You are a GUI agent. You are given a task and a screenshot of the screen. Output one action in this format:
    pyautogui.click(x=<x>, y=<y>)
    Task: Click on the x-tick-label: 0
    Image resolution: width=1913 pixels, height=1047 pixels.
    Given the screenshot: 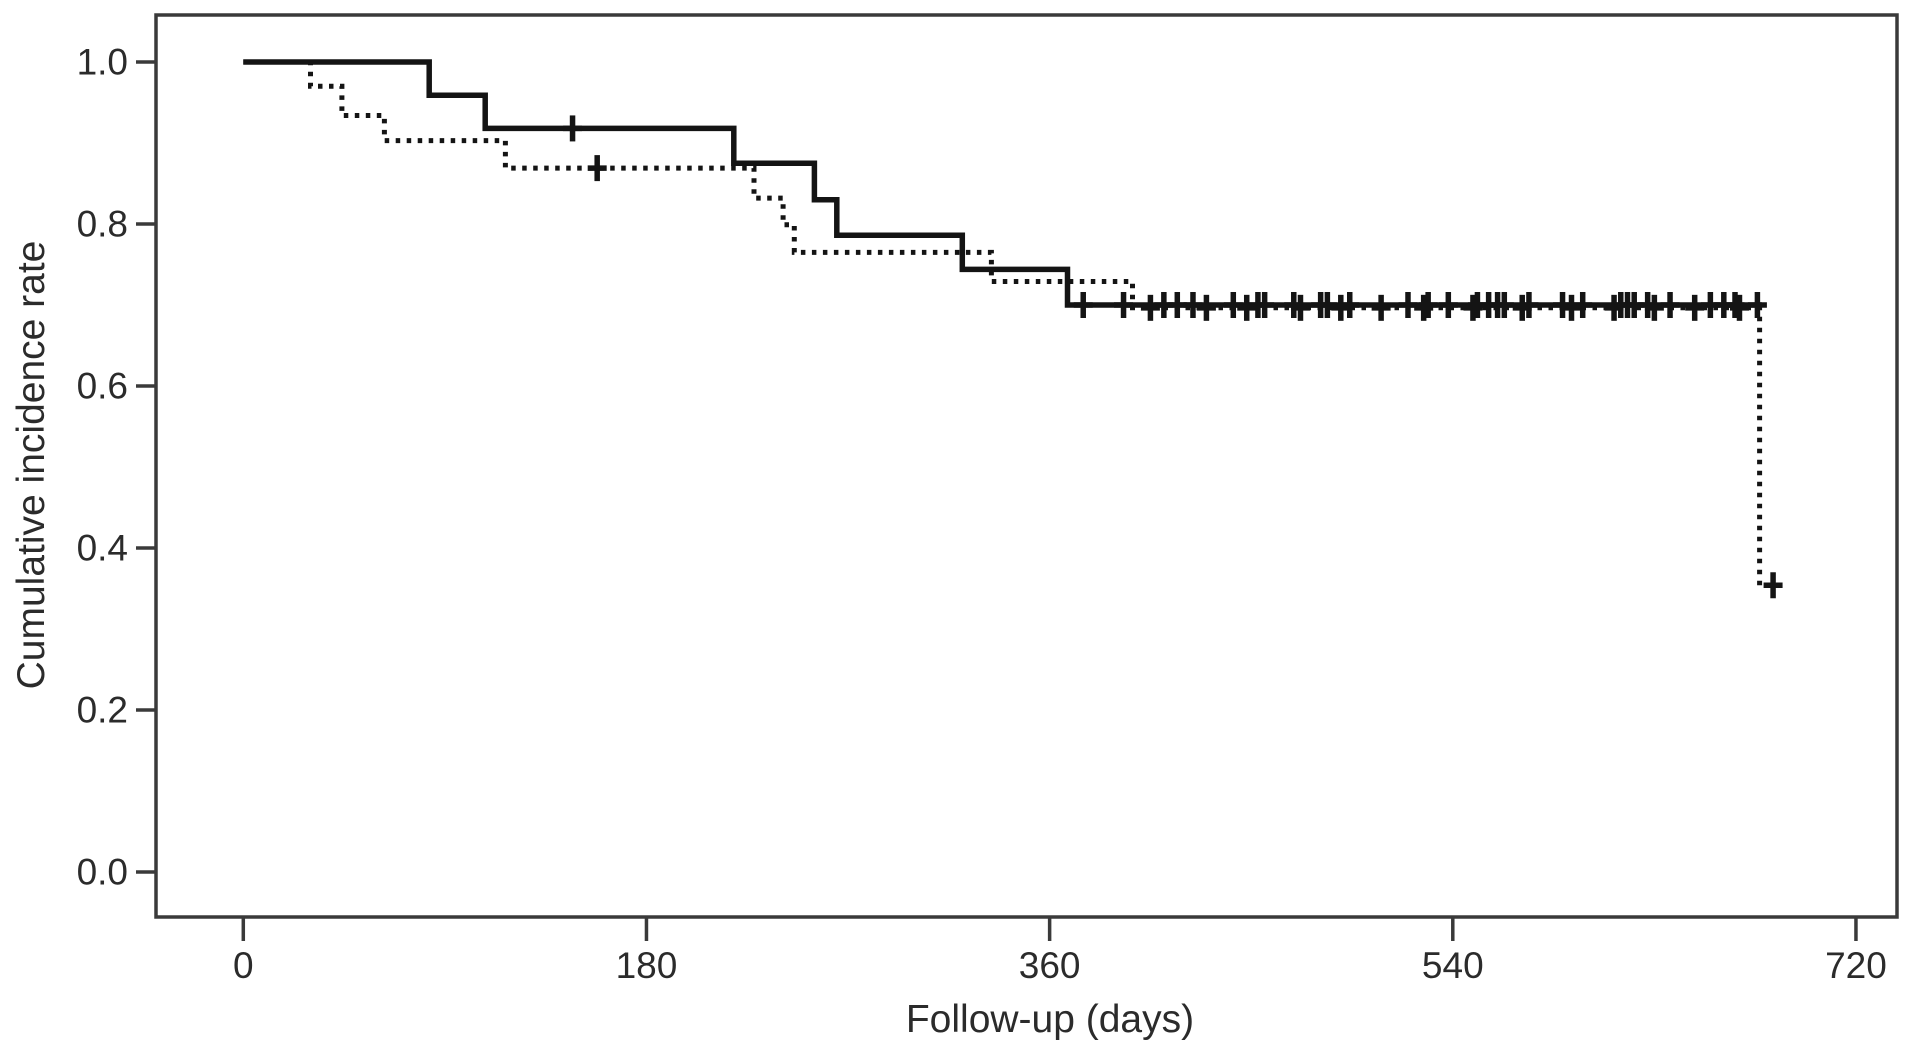 What is the action you would take?
    pyautogui.click(x=243, y=965)
    